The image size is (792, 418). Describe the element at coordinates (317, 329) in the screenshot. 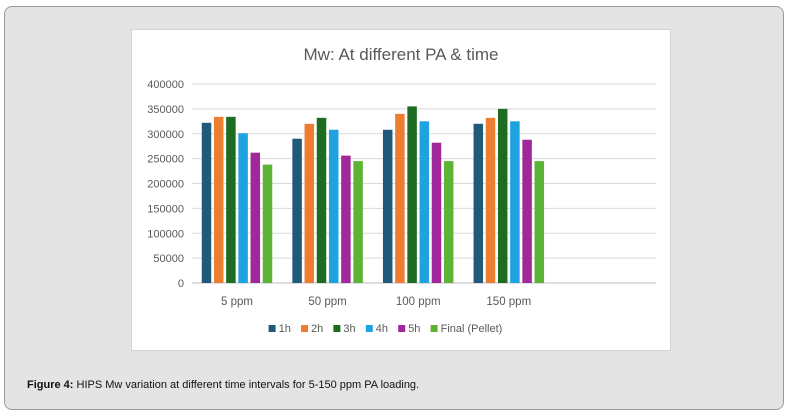

I see `legend-label: 2h` at that location.